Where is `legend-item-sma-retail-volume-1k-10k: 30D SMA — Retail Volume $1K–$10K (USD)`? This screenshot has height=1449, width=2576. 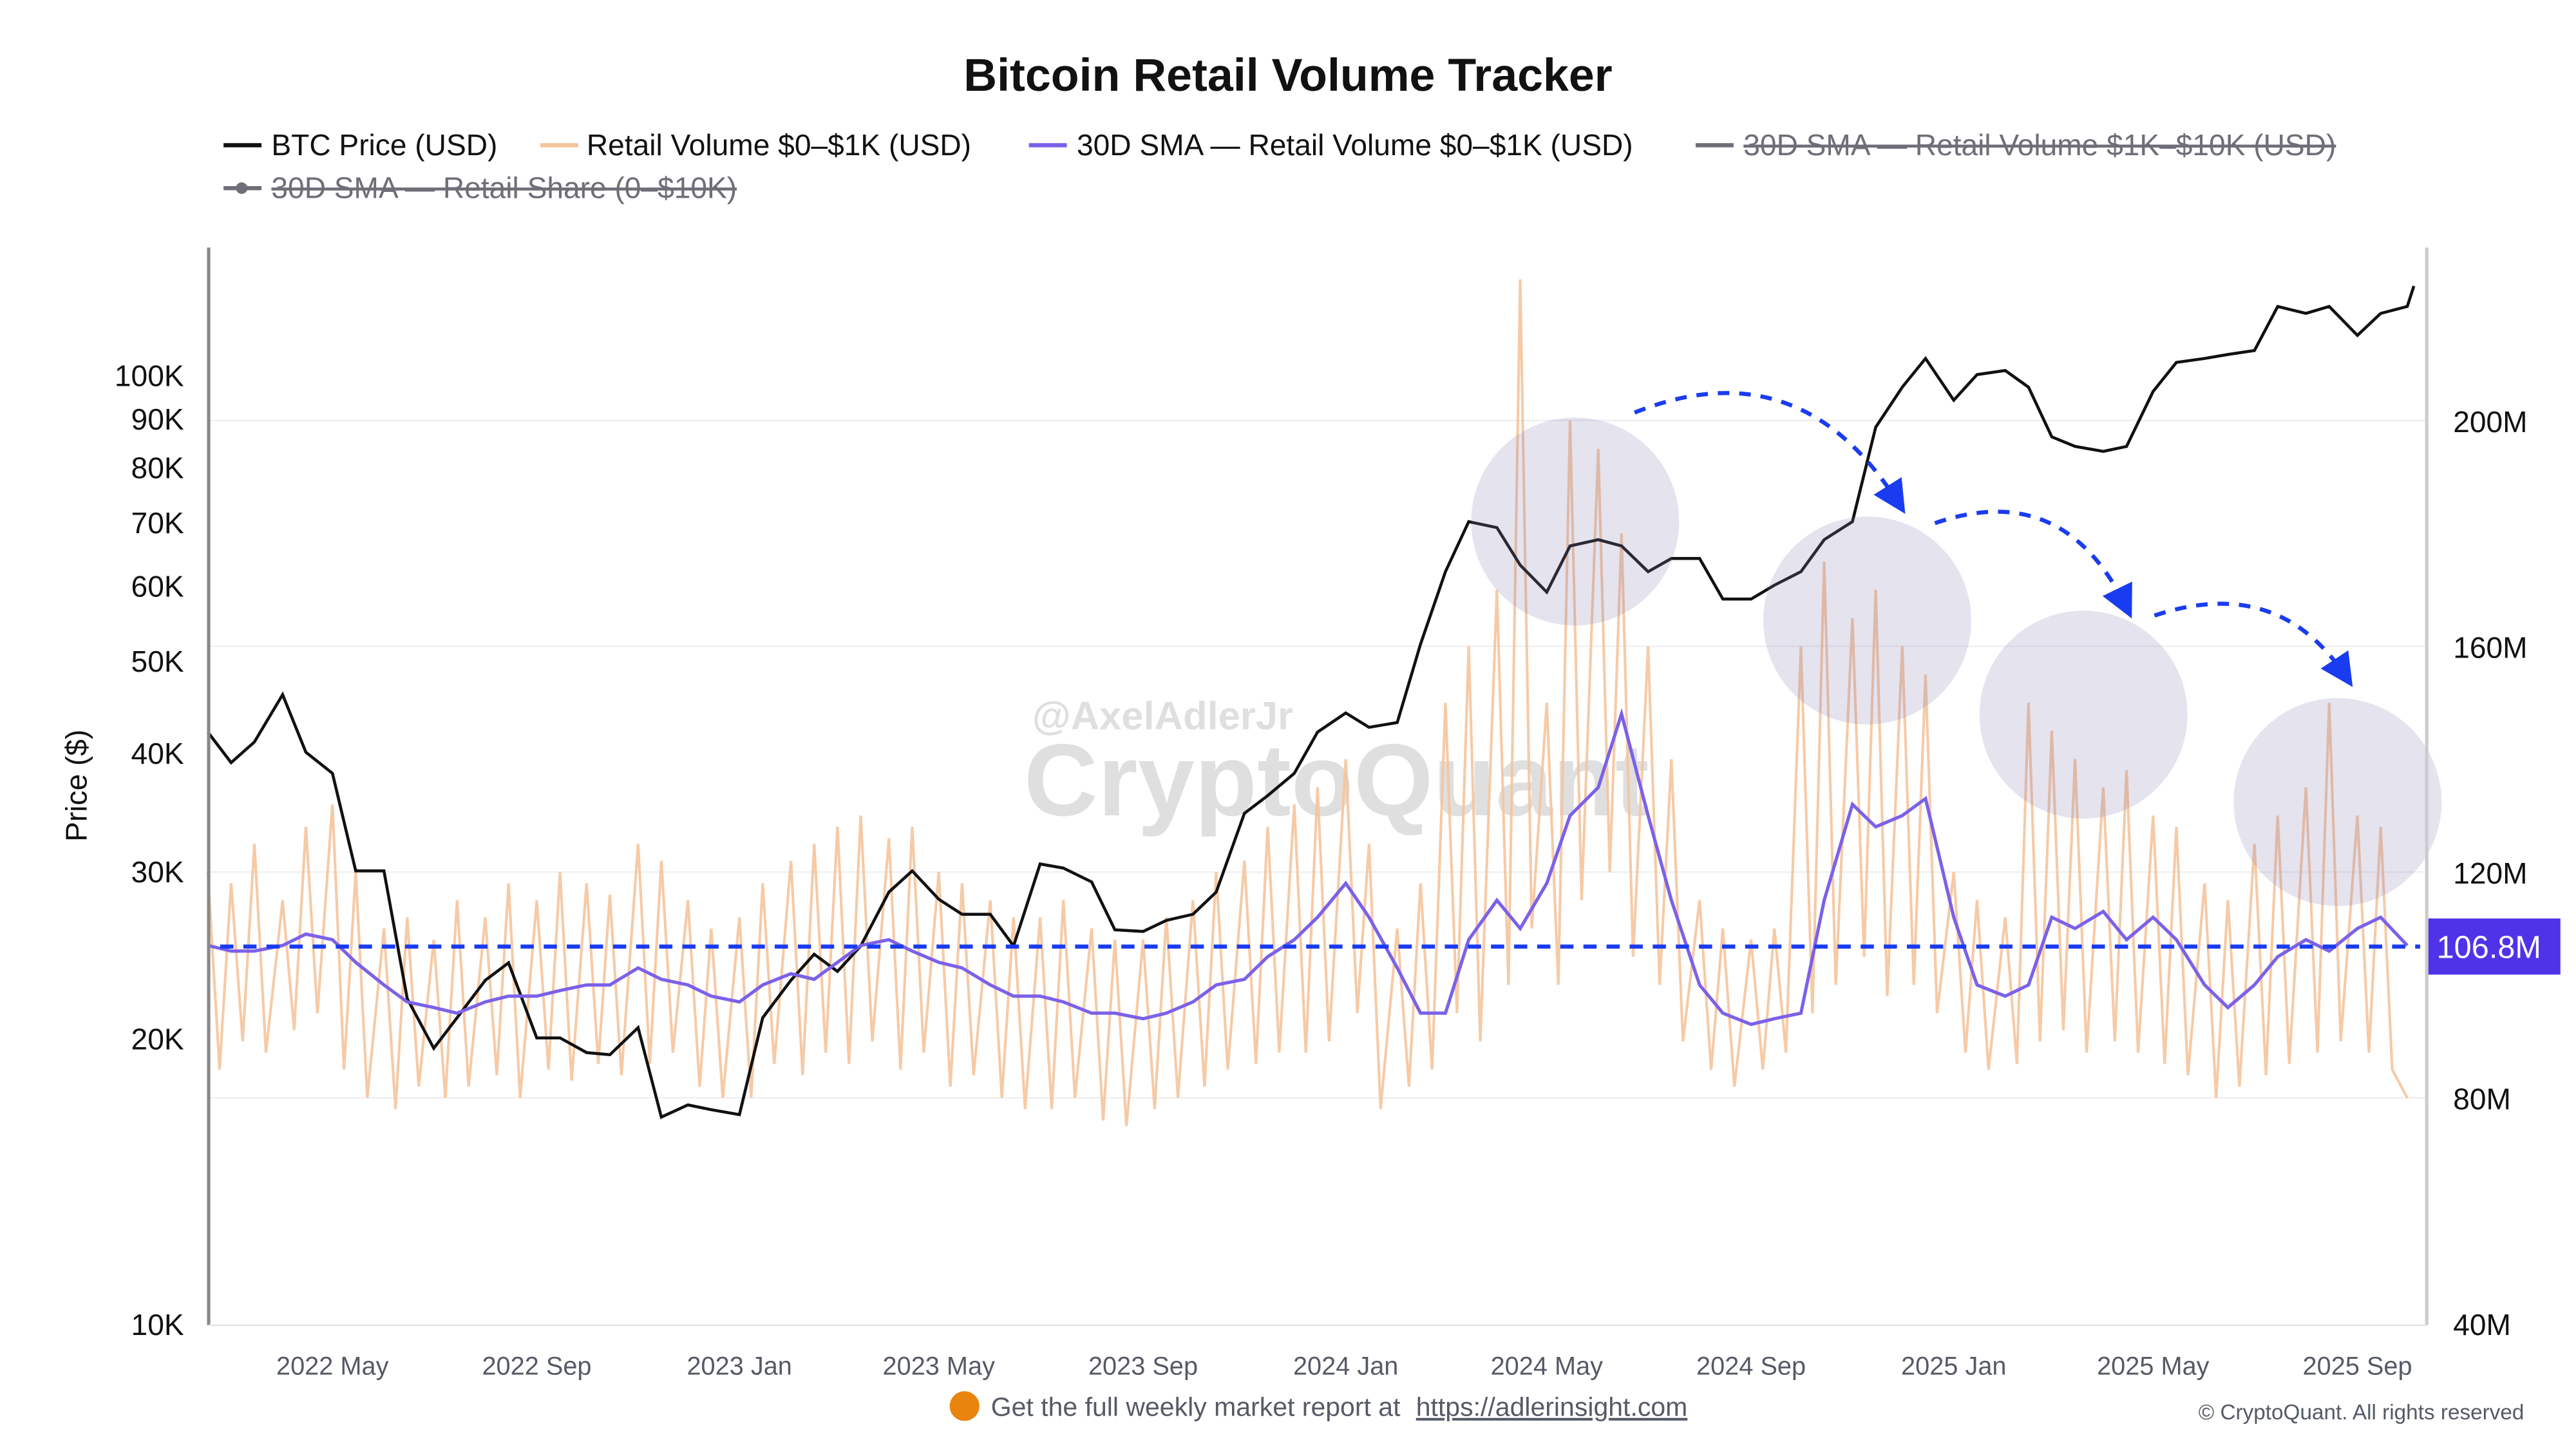 legend-item-sma-retail-volume-1k-10k: 30D SMA — Retail Volume $1K–$10K (USD) is located at coordinates (2016, 145).